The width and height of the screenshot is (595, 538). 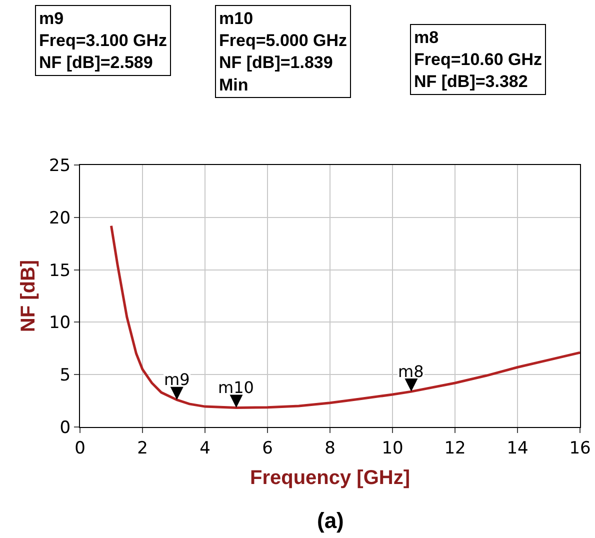 What do you see at coordinates (28, 296) in the screenshot?
I see `y-axis-title: NF [dB]` at bounding box center [28, 296].